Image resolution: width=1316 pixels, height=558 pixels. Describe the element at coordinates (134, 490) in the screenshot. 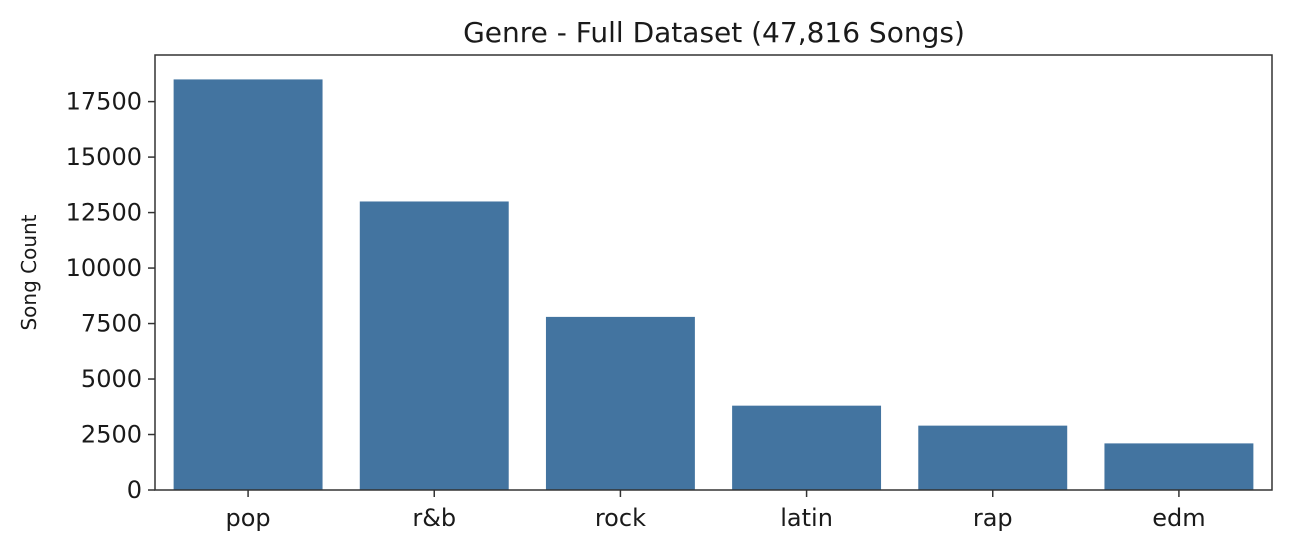

I see `y-tick-label: 0` at that location.